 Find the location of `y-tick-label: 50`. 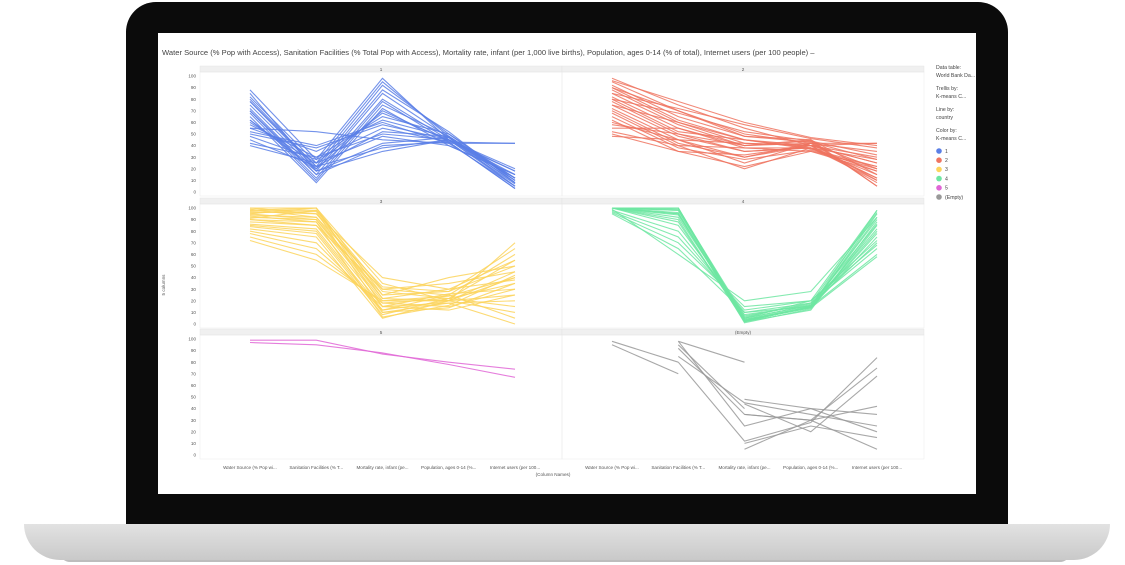

y-tick-label: 50 is located at coordinates (194, 266).